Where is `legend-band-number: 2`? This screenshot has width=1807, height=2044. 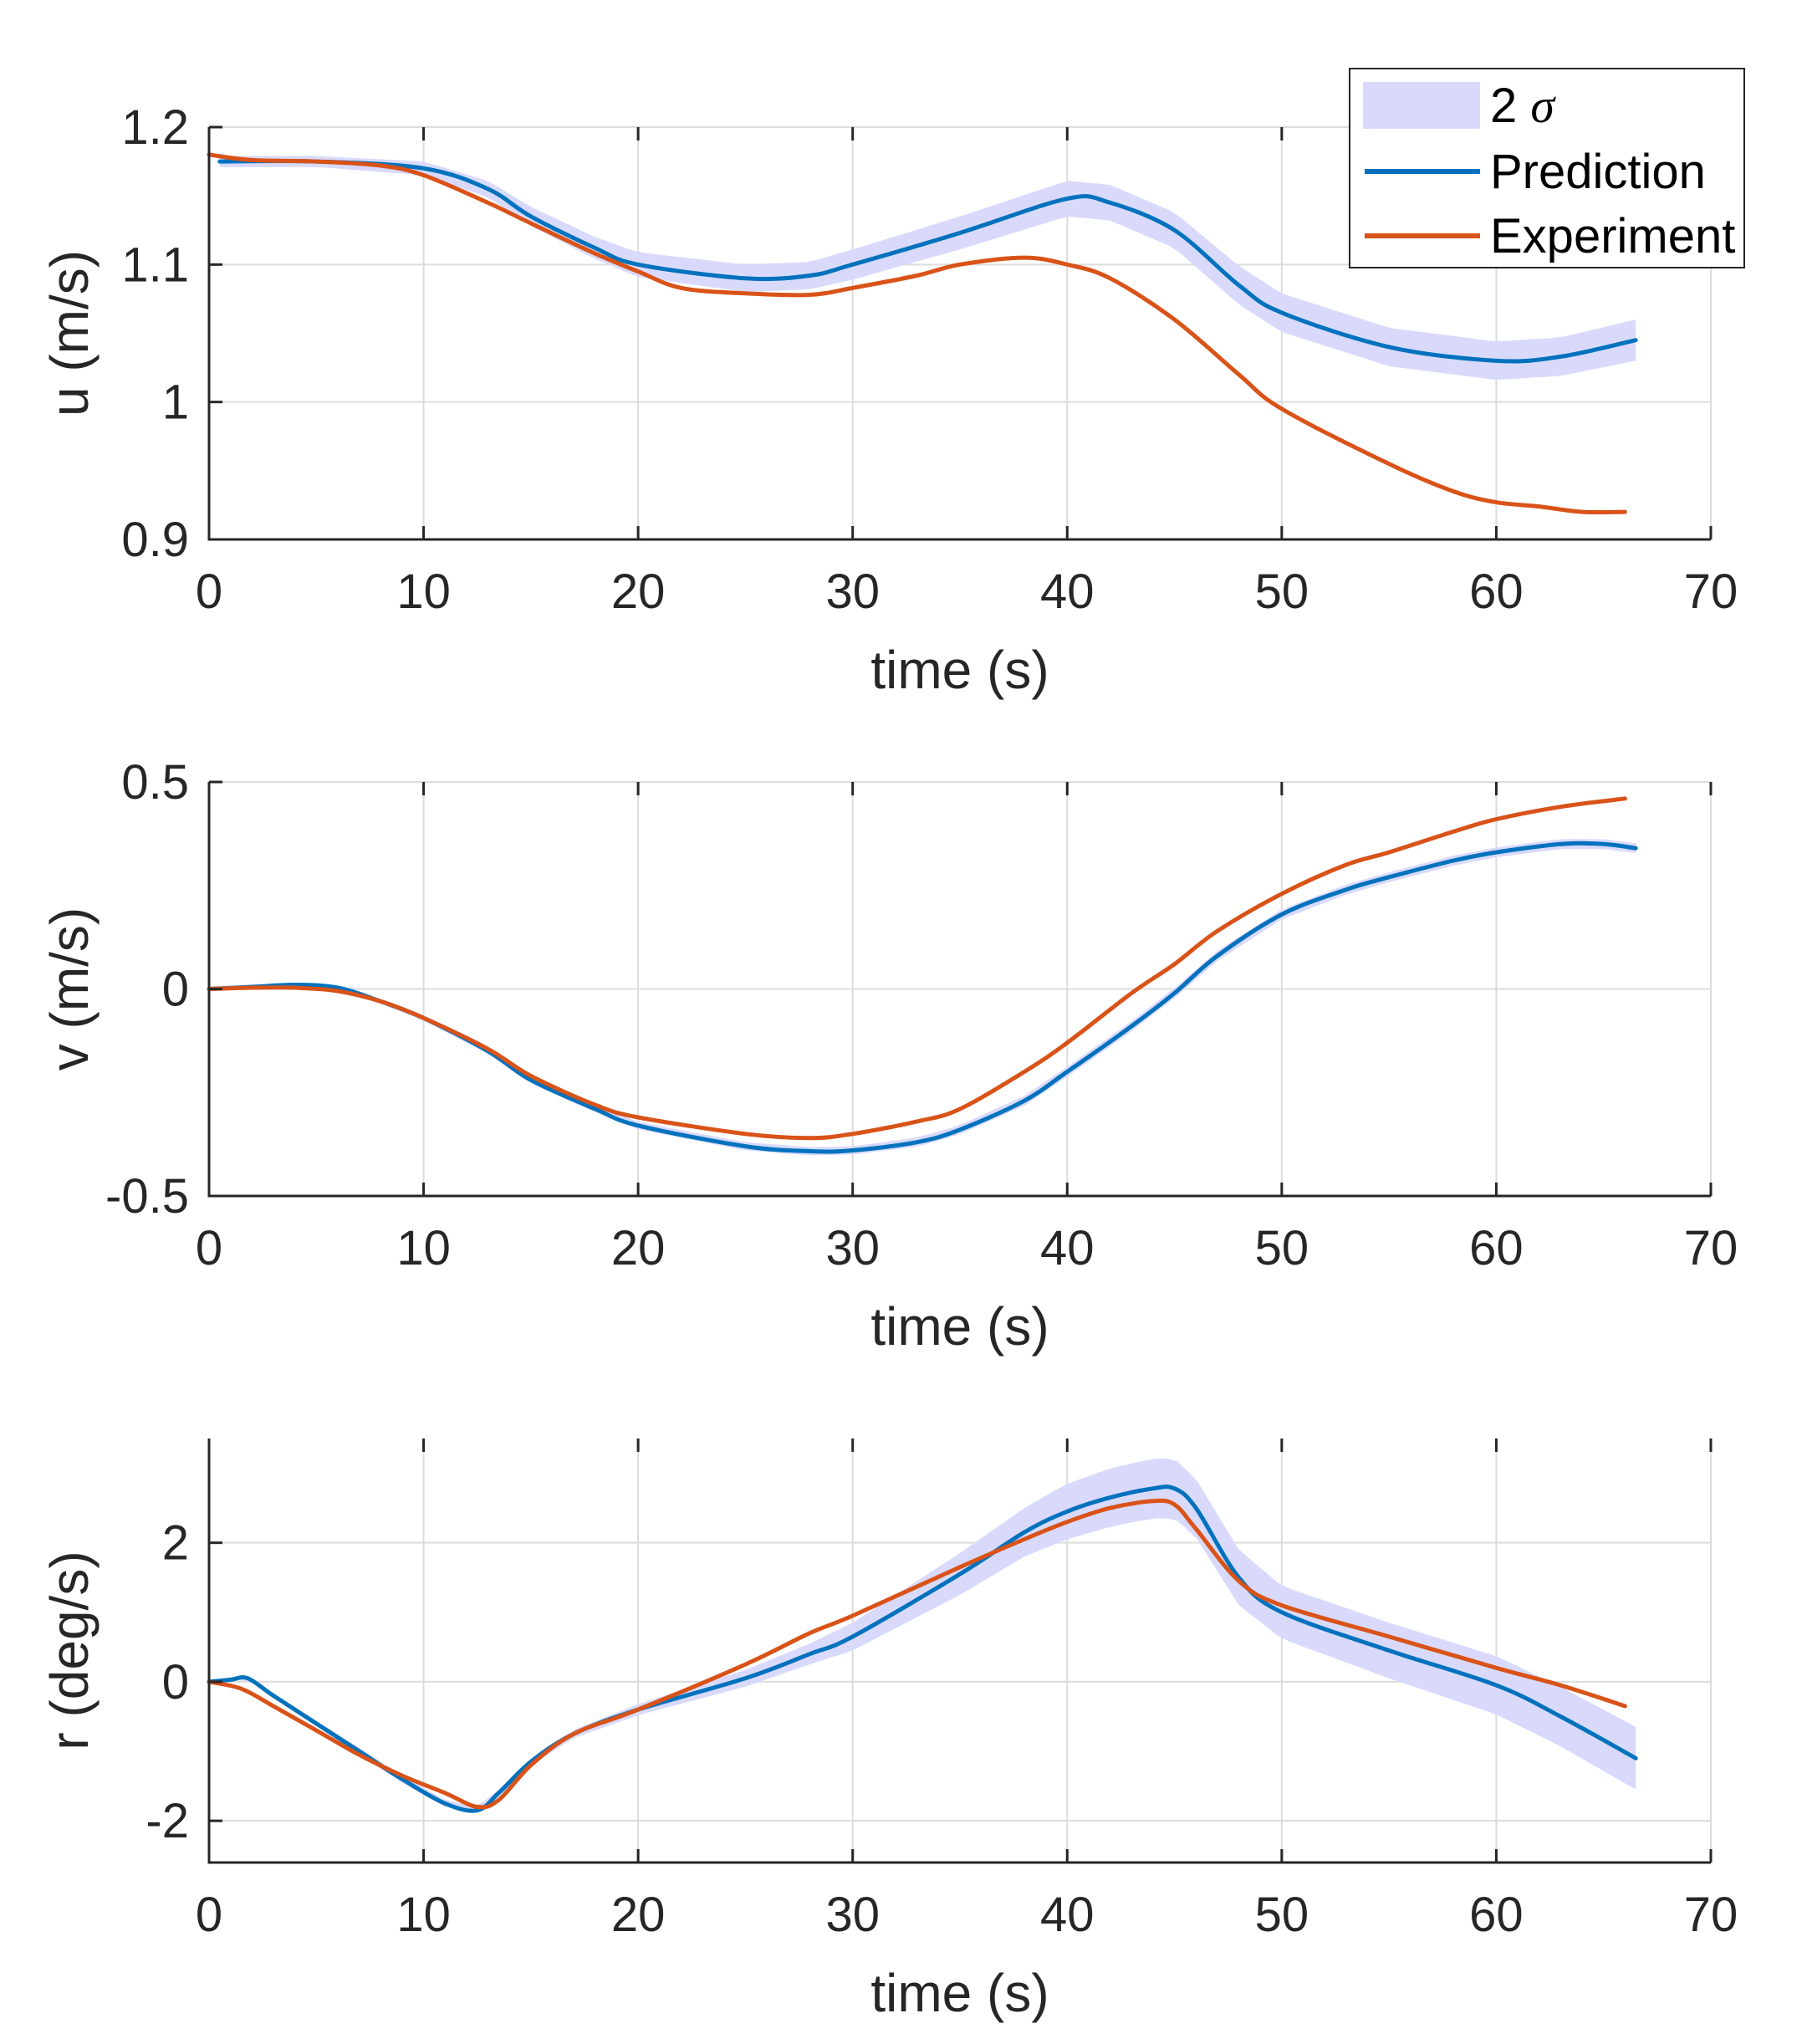
legend-band-number: 2 is located at coordinates (1503, 106).